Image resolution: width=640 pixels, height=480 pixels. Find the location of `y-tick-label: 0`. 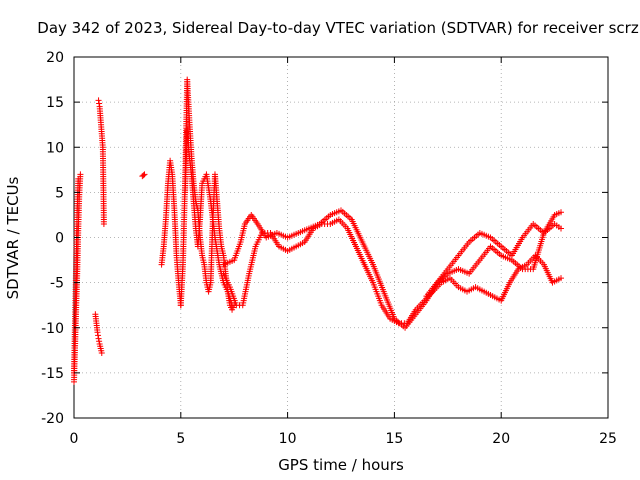

y-tick-label: 0 is located at coordinates (59, 239).